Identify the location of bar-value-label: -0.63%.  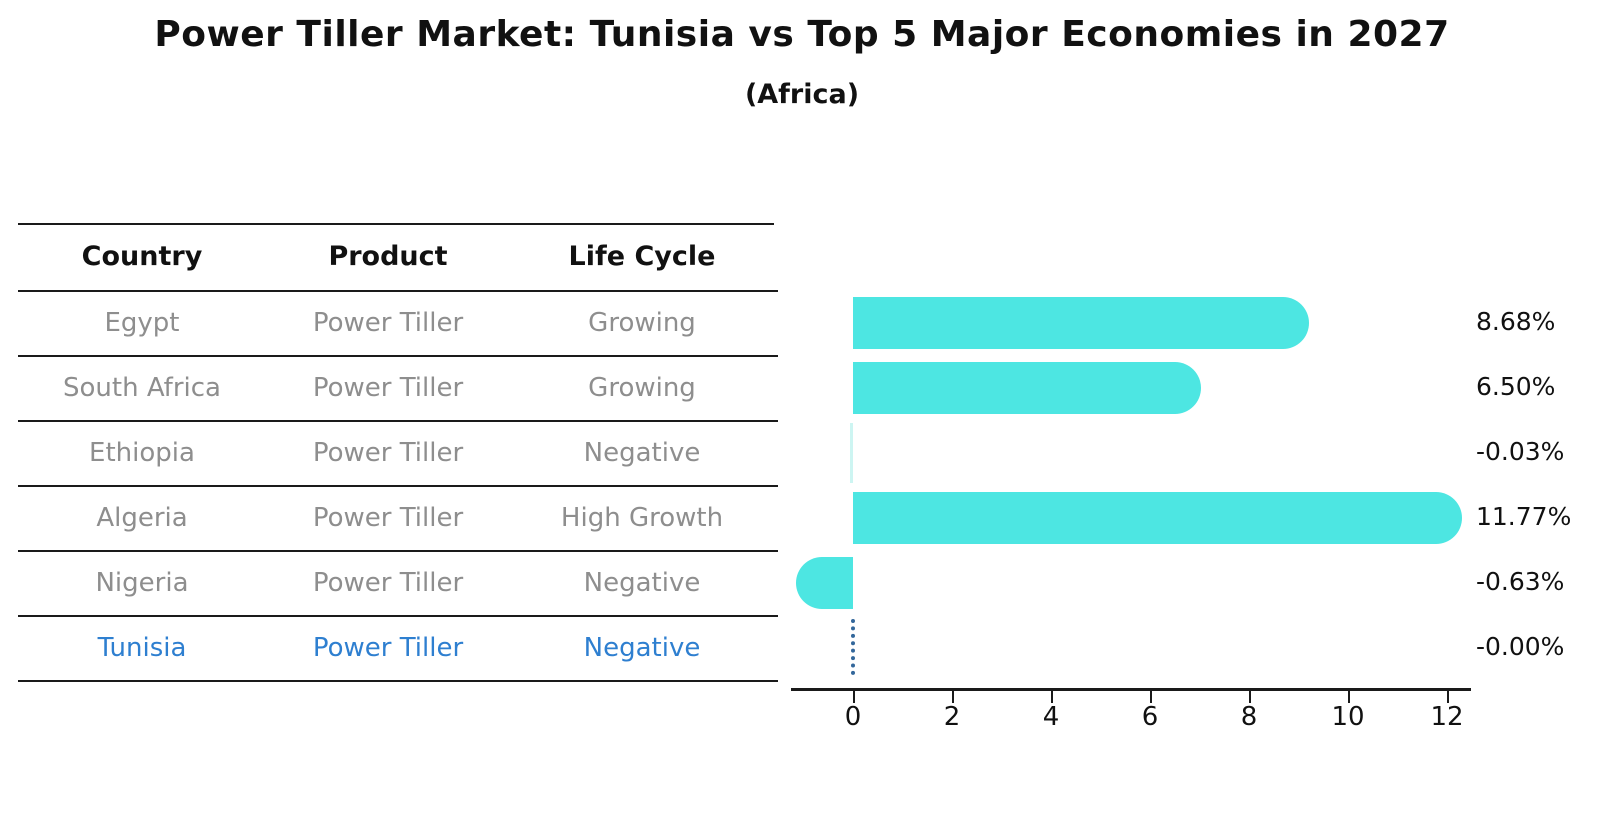
(1520, 581).